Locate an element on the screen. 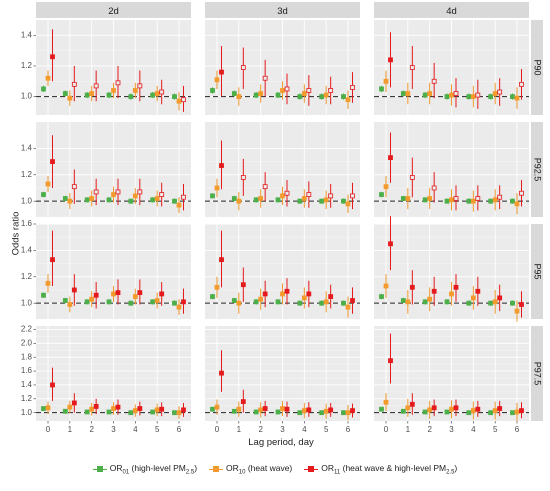 This screenshot has width=550, height=491. facet-panel is located at coordinates (451, 373).